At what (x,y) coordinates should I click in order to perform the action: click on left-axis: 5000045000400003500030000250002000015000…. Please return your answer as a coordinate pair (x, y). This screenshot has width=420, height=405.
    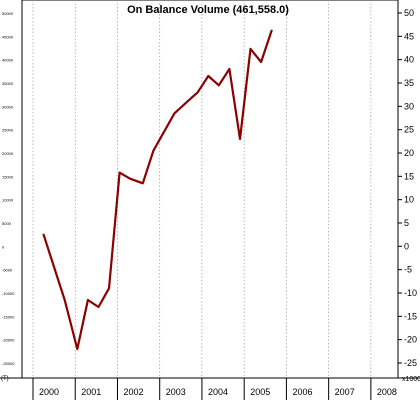
    Looking at the image, I should click on (8, 188).